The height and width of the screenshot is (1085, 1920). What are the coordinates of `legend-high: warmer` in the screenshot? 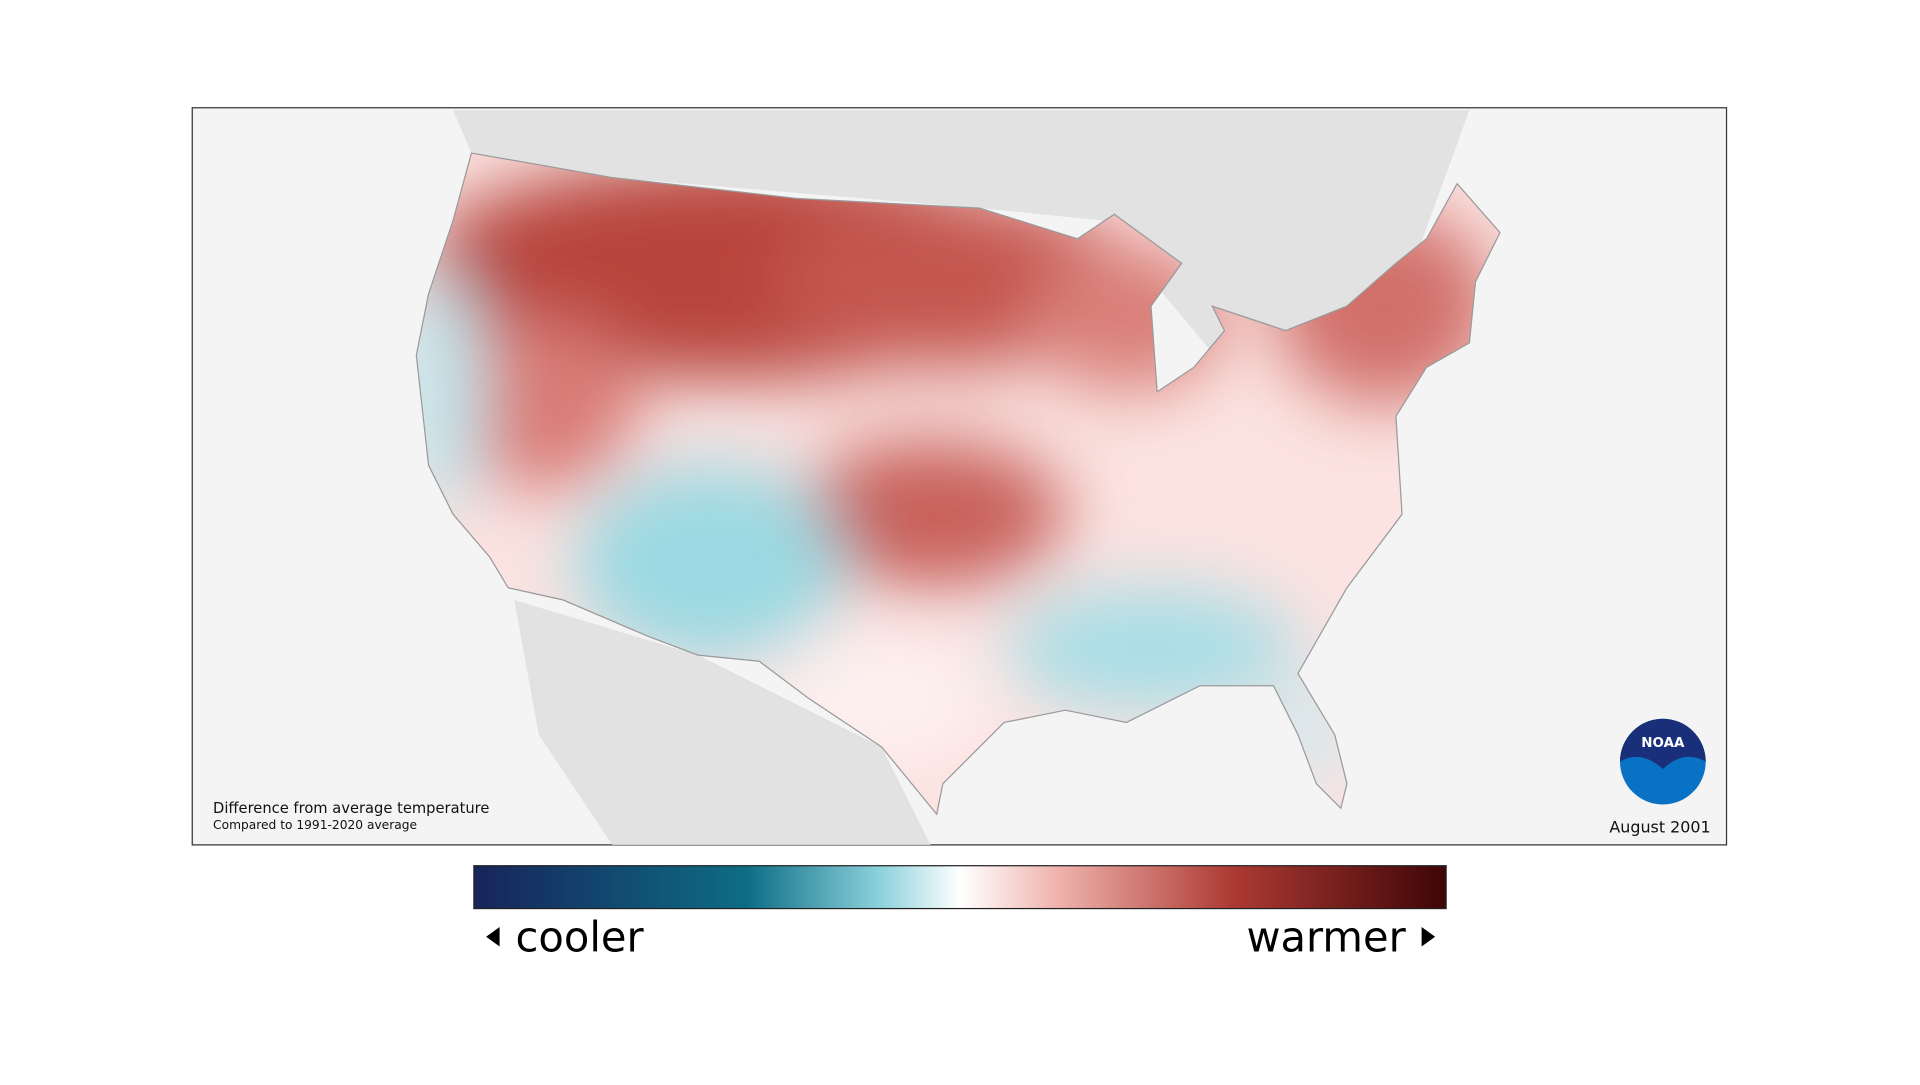 It's located at (1326, 936).